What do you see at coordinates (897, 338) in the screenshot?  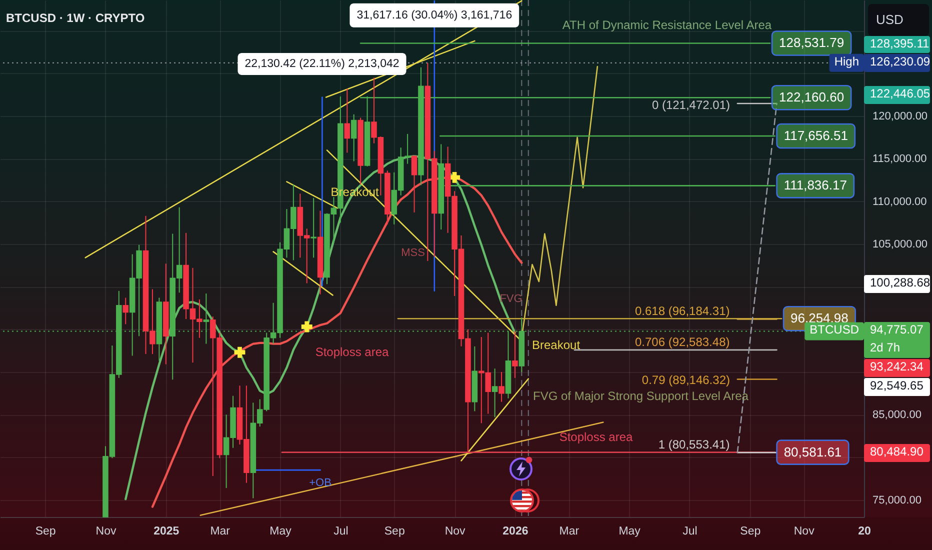 I see `text: 94,775.07 2d 7h` at bounding box center [897, 338].